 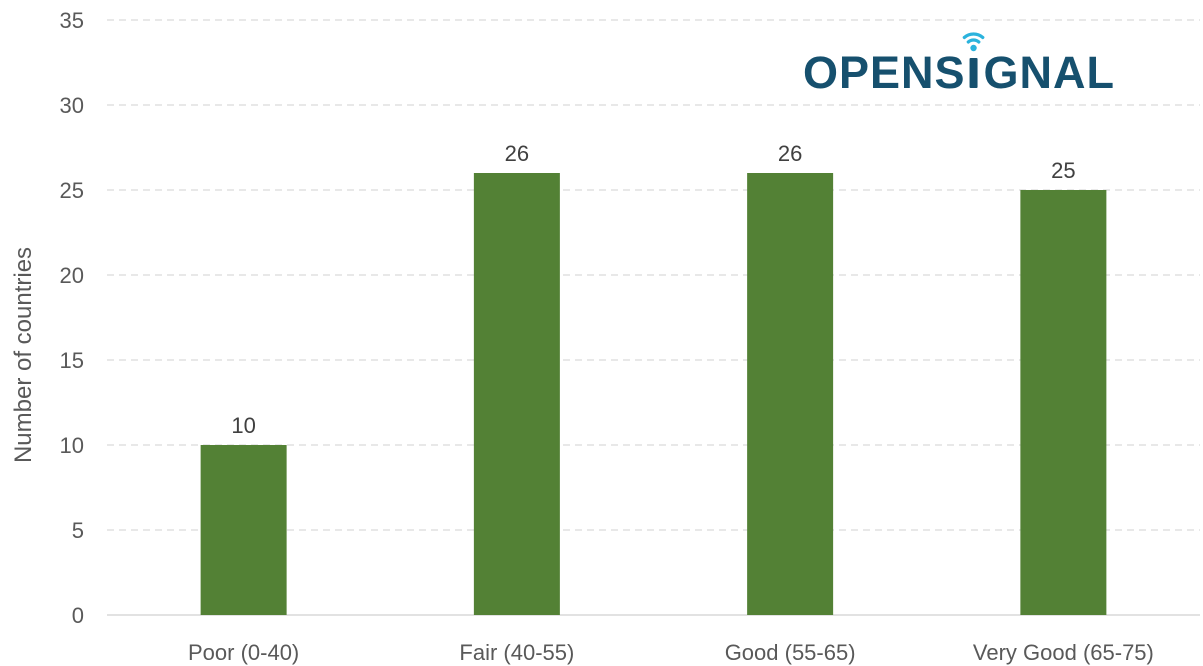 I want to click on y-tick-label: 25, so click(x=72, y=190).